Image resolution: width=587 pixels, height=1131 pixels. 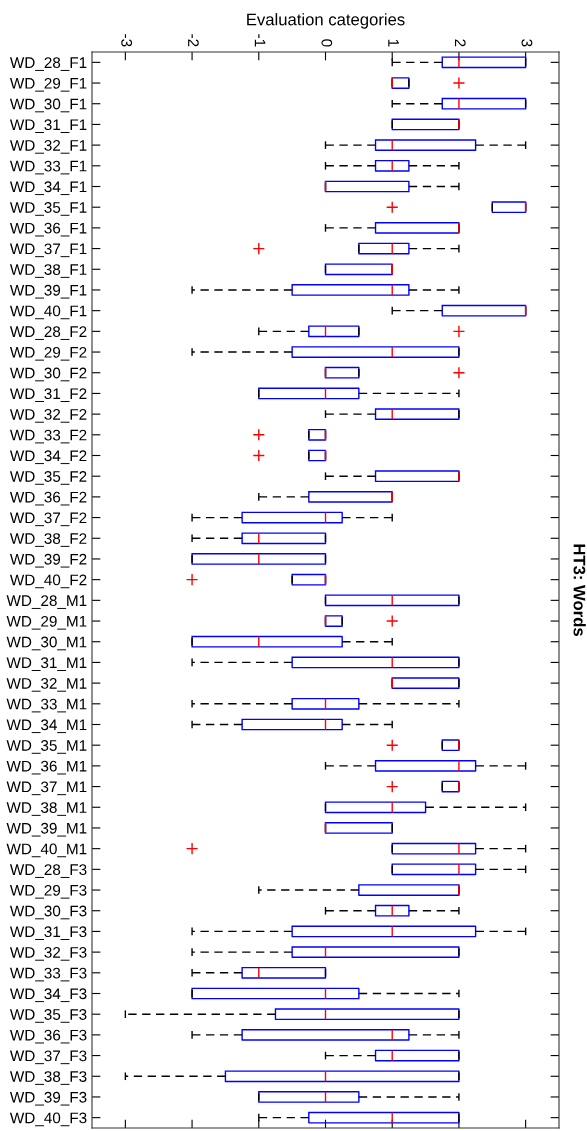 What do you see at coordinates (46, 643) in the screenshot?
I see `y-tick-label: WD_30_M1` at bounding box center [46, 643].